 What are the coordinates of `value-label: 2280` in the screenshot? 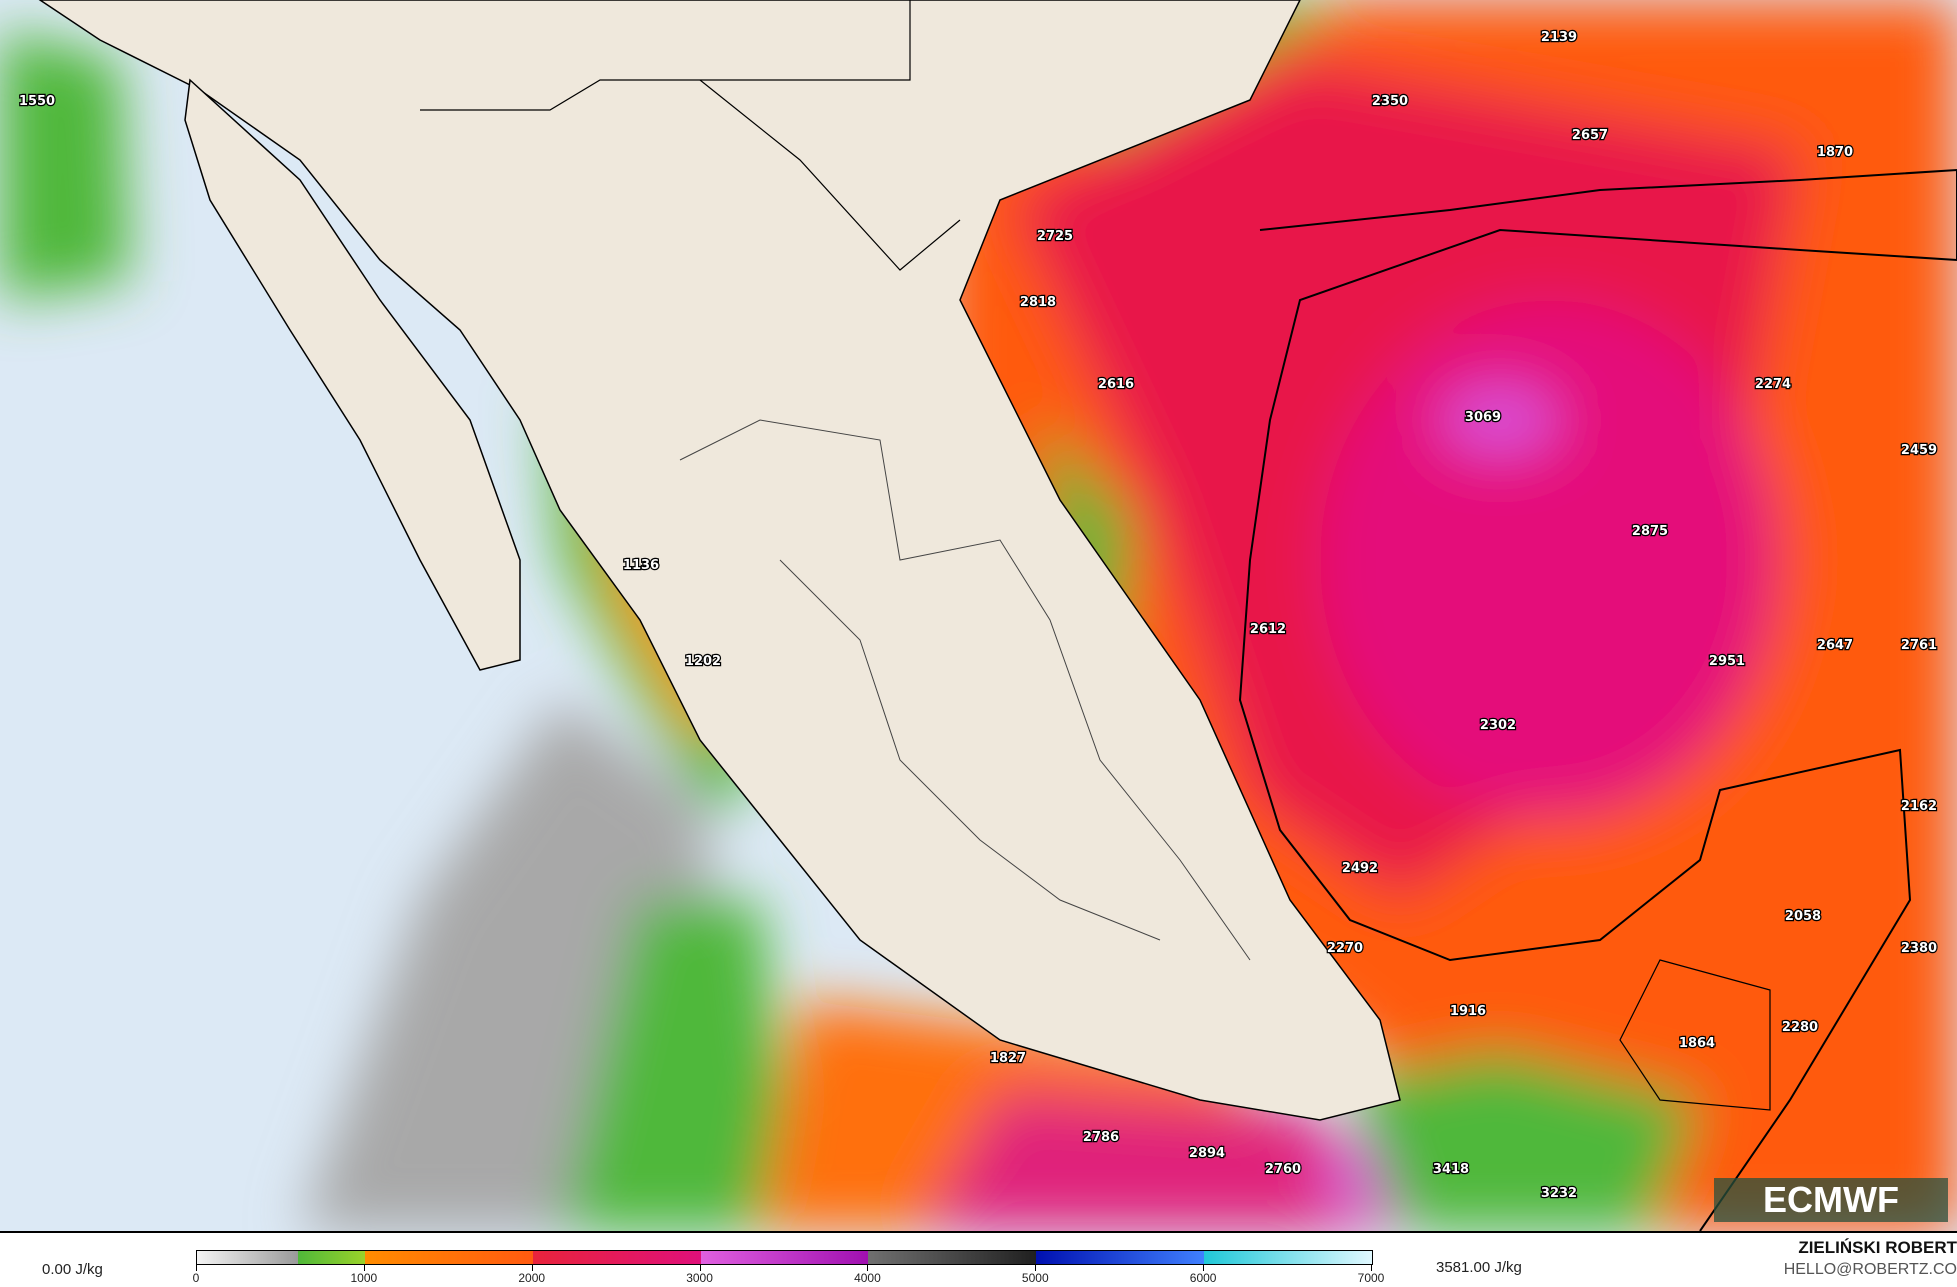 It's located at (1800, 1027).